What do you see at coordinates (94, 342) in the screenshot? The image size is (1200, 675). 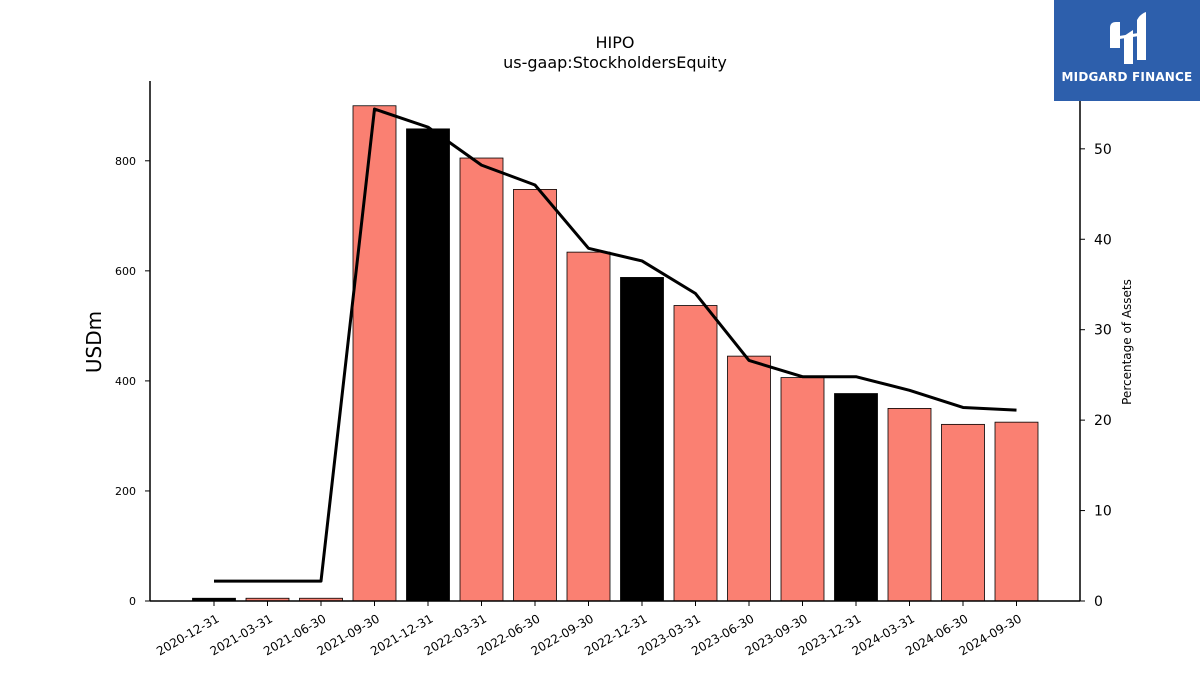 I see `y-axis-label: USDm` at bounding box center [94, 342].